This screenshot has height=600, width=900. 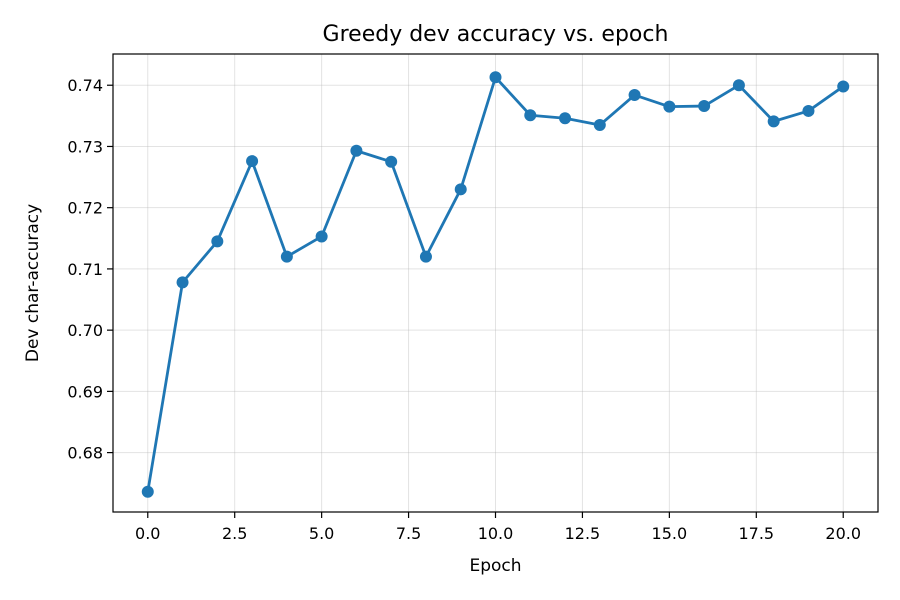 What do you see at coordinates (408, 533) in the screenshot?
I see `x-tick-label: 7.5` at bounding box center [408, 533].